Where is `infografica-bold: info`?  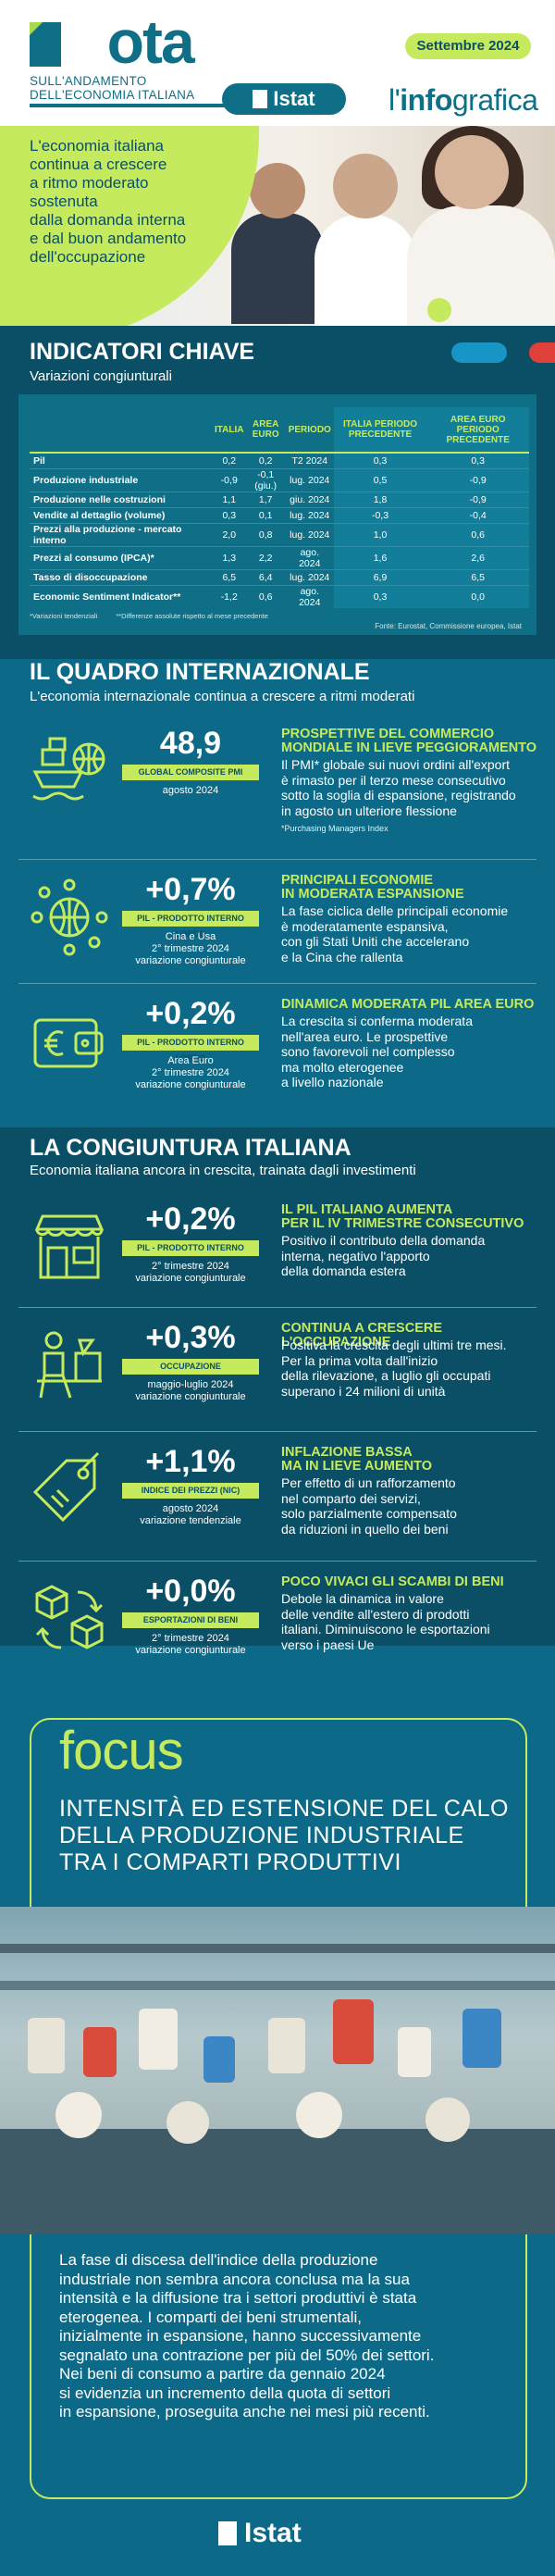
infografica-bold: info is located at coordinates (426, 100).